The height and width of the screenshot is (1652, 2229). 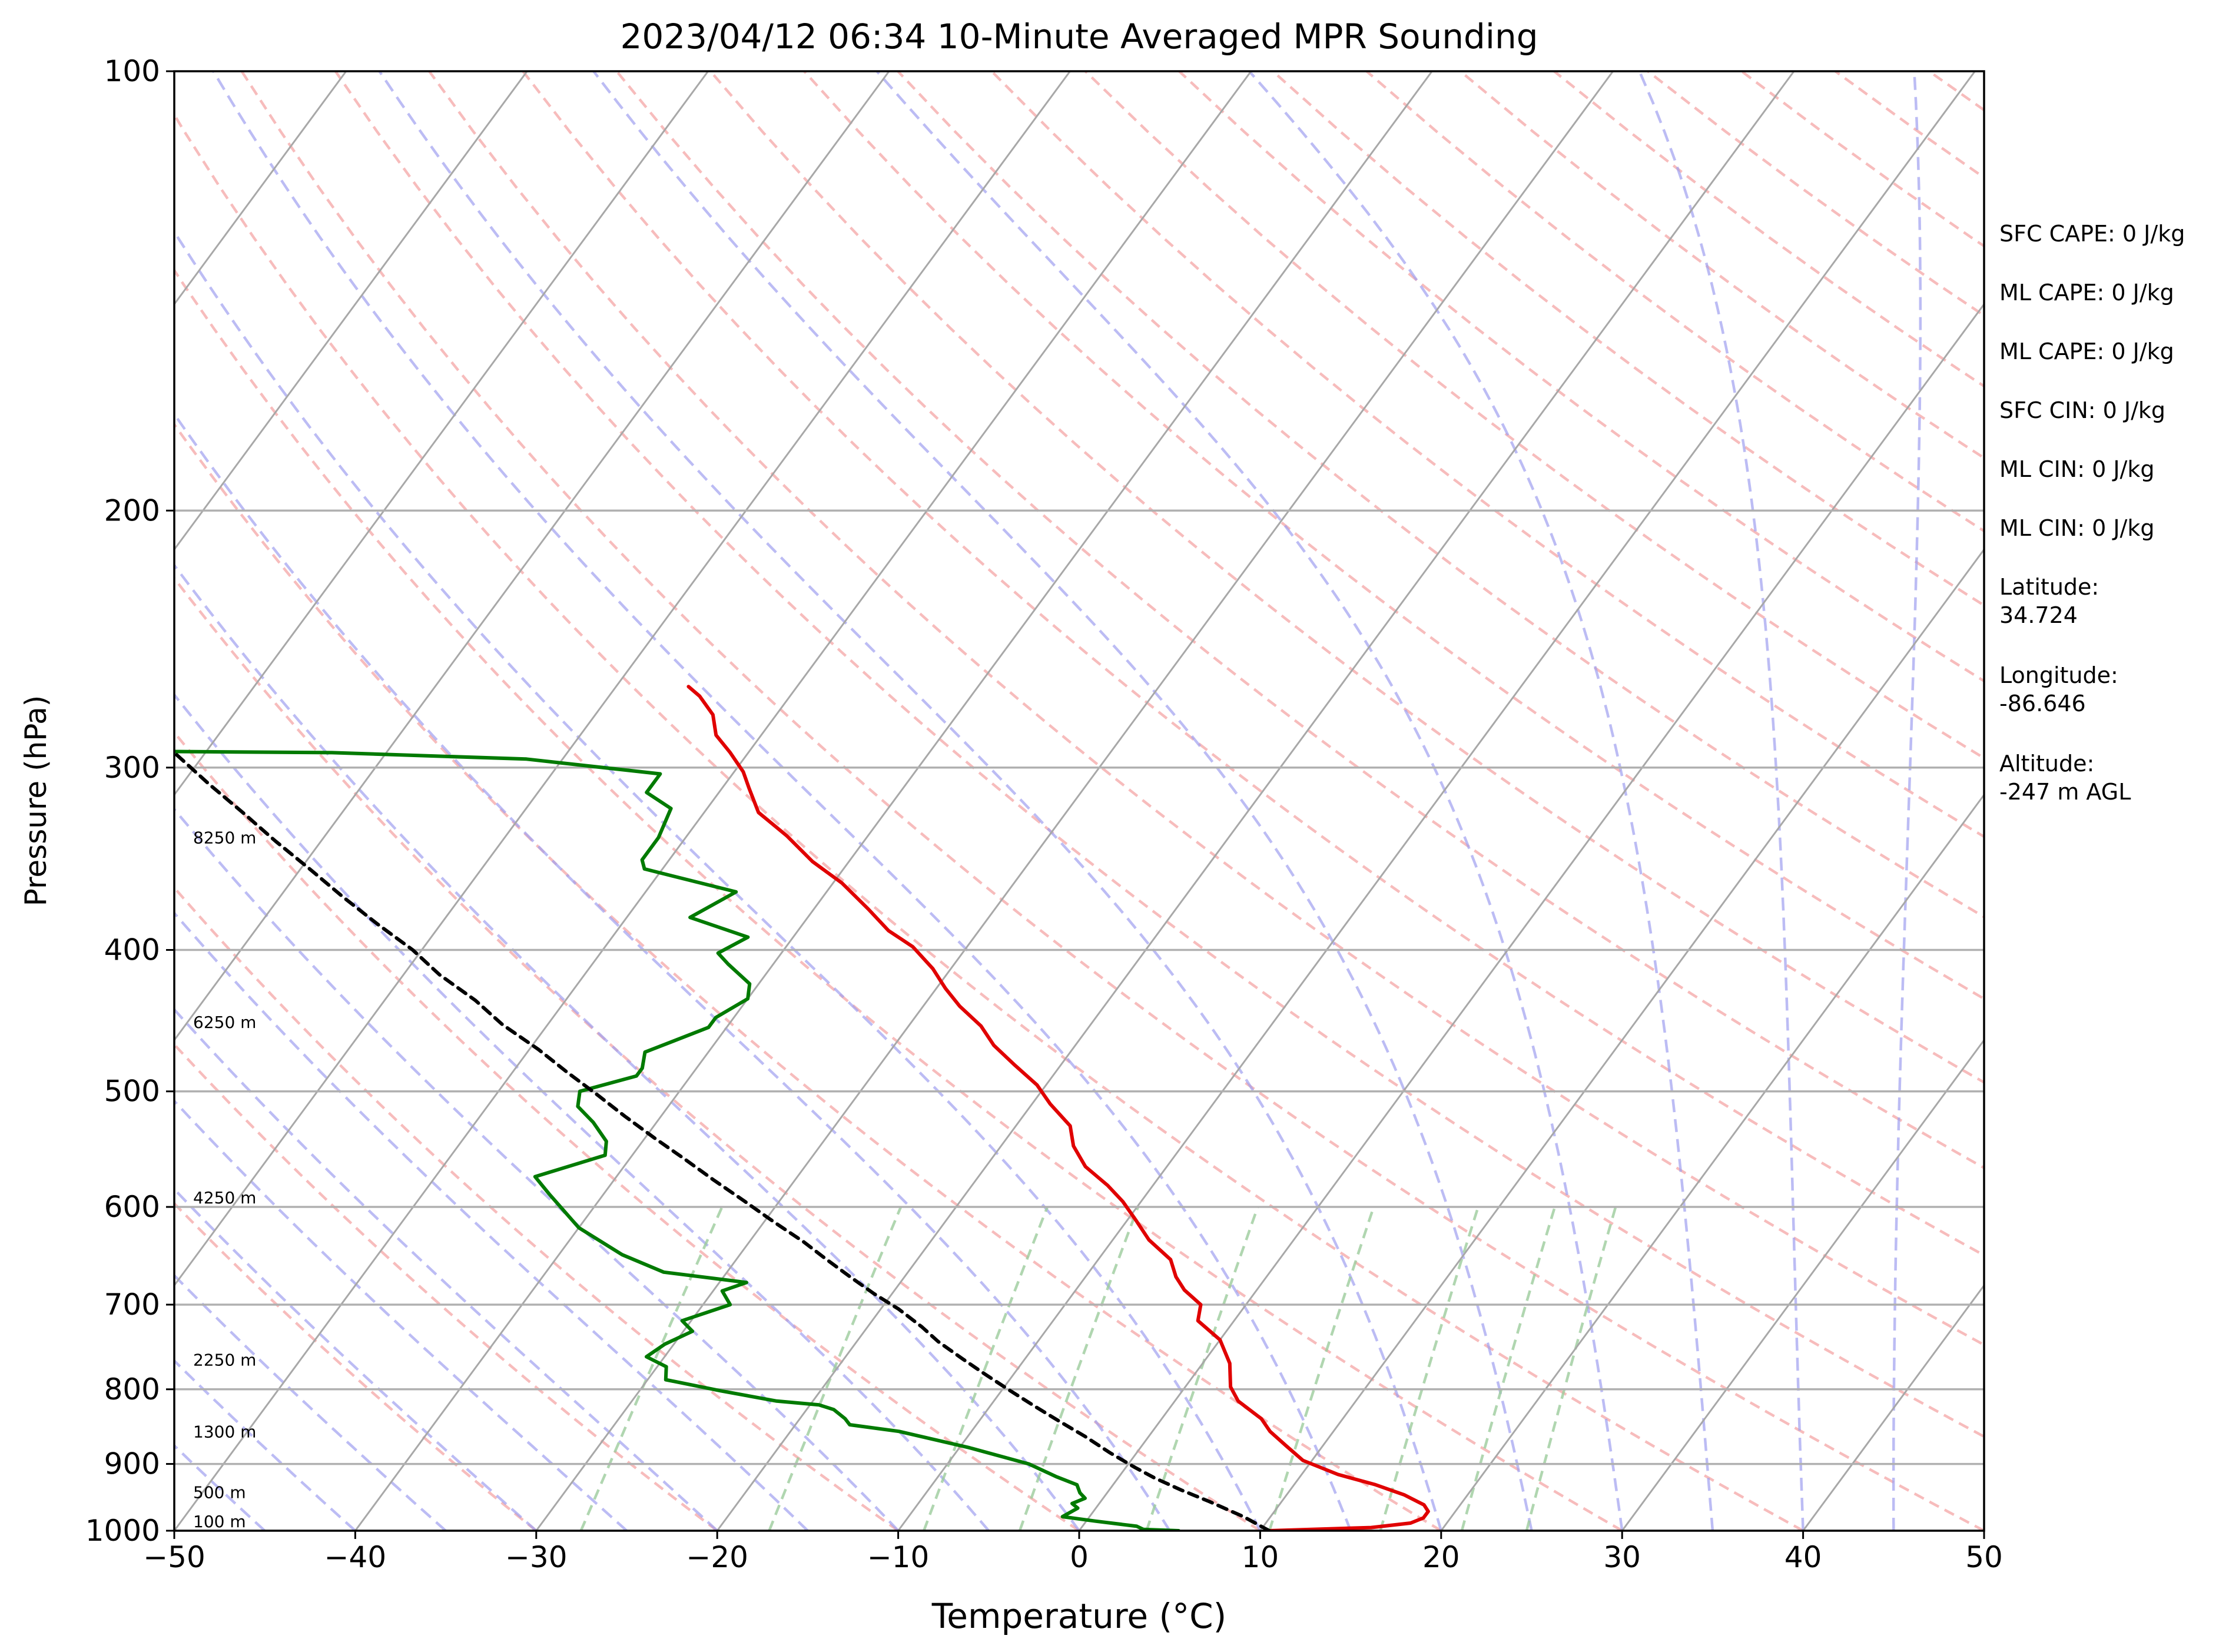 I want to click on x-tick-label: −50, so click(x=174, y=1557).